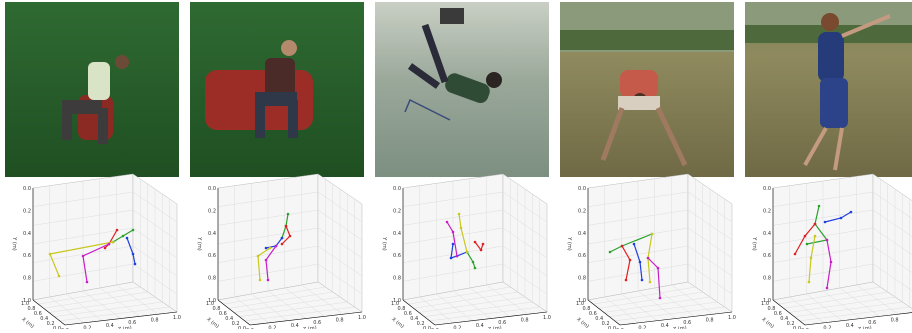 The width and height of the screenshot is (912, 333). I want to click on z-axis-label: Z (m), so click(680, 327).